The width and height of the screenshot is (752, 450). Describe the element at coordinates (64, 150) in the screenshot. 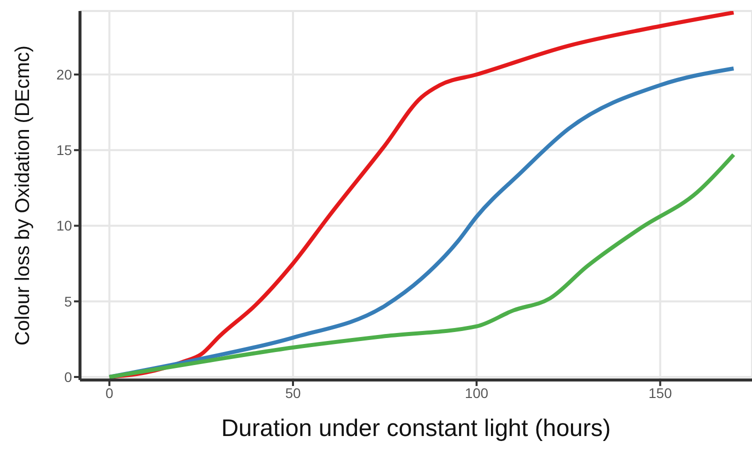

I see `y-tick-label: 15` at that location.